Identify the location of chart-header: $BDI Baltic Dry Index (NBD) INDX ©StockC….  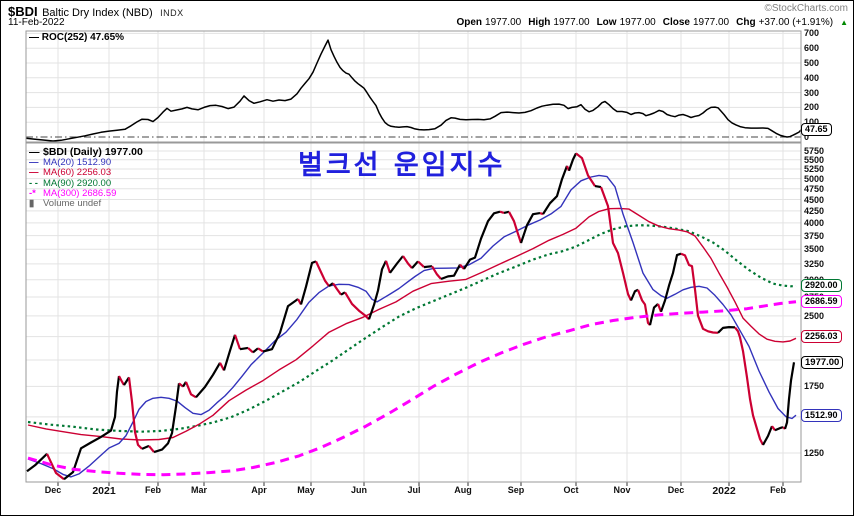
(428, 12).